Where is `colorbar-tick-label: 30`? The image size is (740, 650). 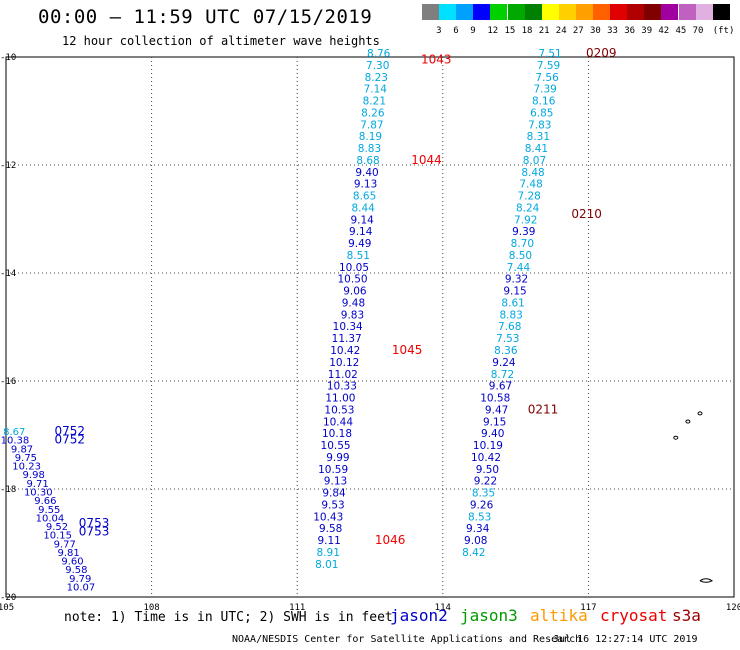
colorbar-tick-label: 30 is located at coordinates (595, 31).